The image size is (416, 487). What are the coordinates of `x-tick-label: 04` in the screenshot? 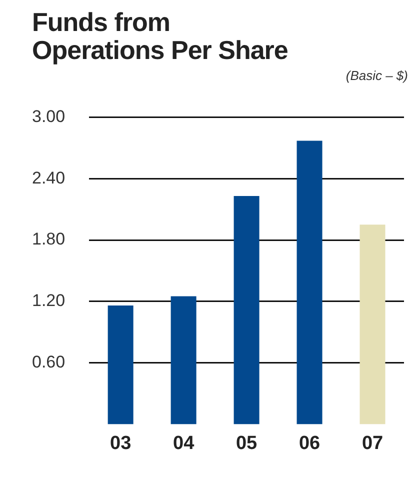 It's located at (183, 443).